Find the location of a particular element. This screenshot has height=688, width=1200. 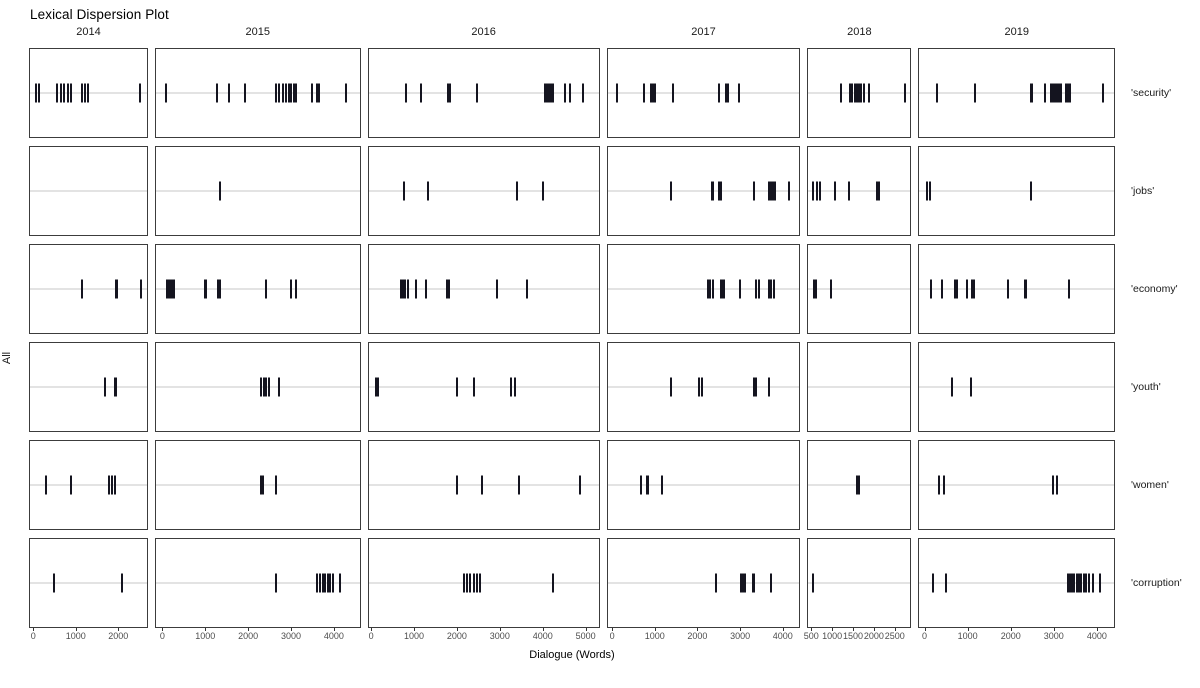

panel-2017-women is located at coordinates (703, 485).